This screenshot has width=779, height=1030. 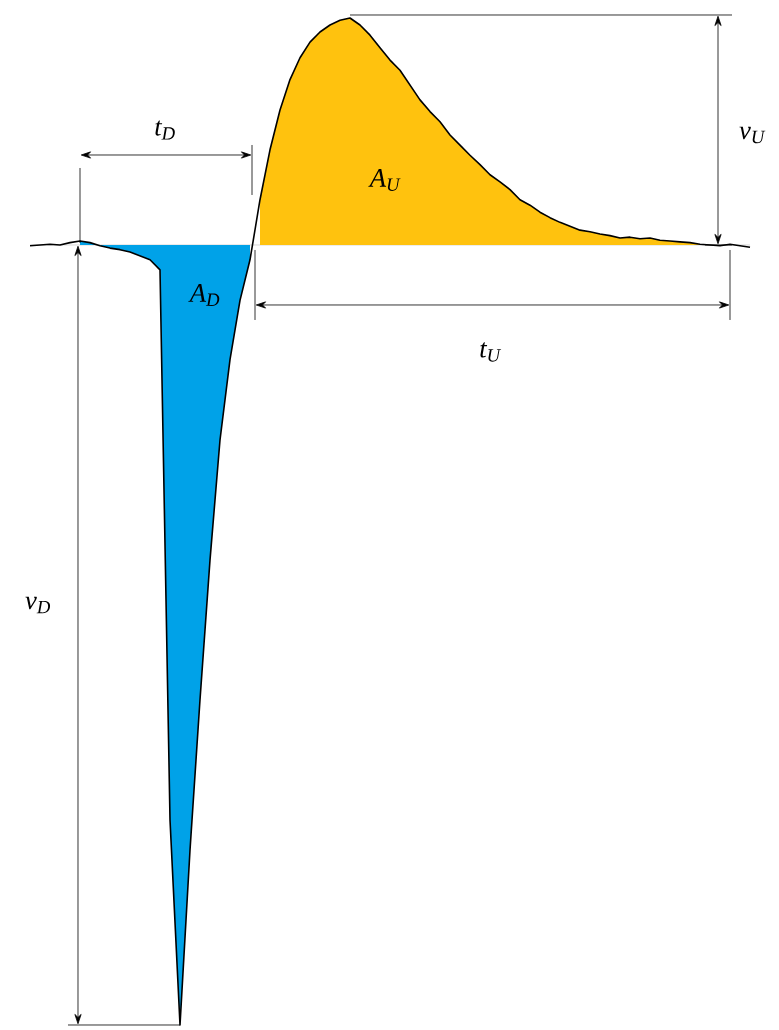 What do you see at coordinates (165, 130) in the screenshot?
I see `annotation: t$_{D}$` at bounding box center [165, 130].